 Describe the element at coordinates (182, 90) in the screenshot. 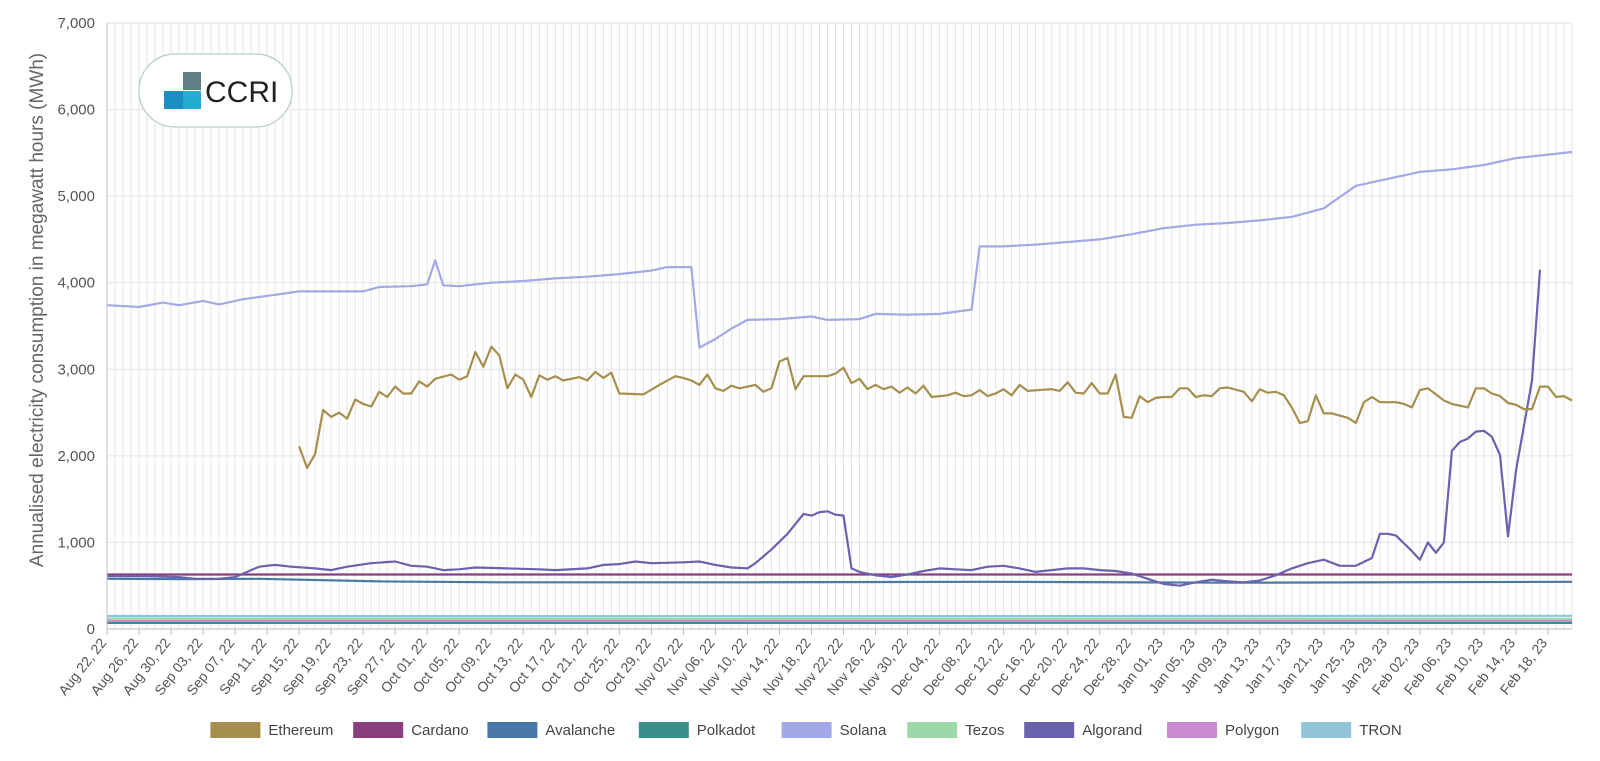

I see `ccri-logo-icon` at that location.